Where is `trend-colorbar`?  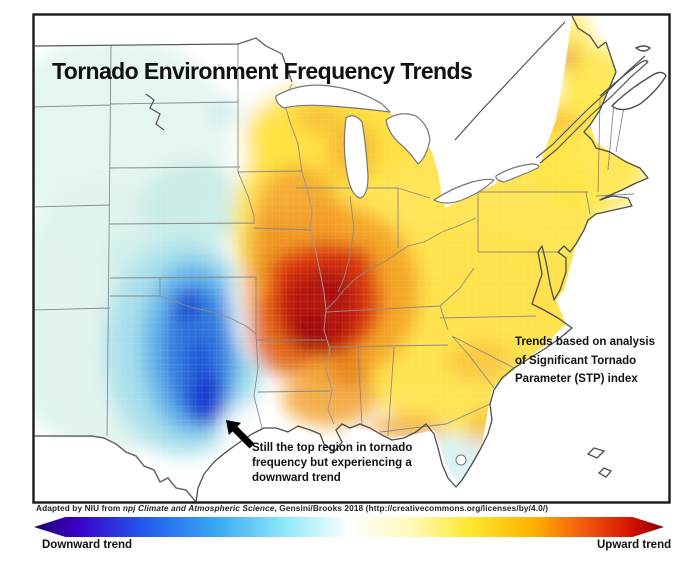 trend-colorbar is located at coordinates (349, 527).